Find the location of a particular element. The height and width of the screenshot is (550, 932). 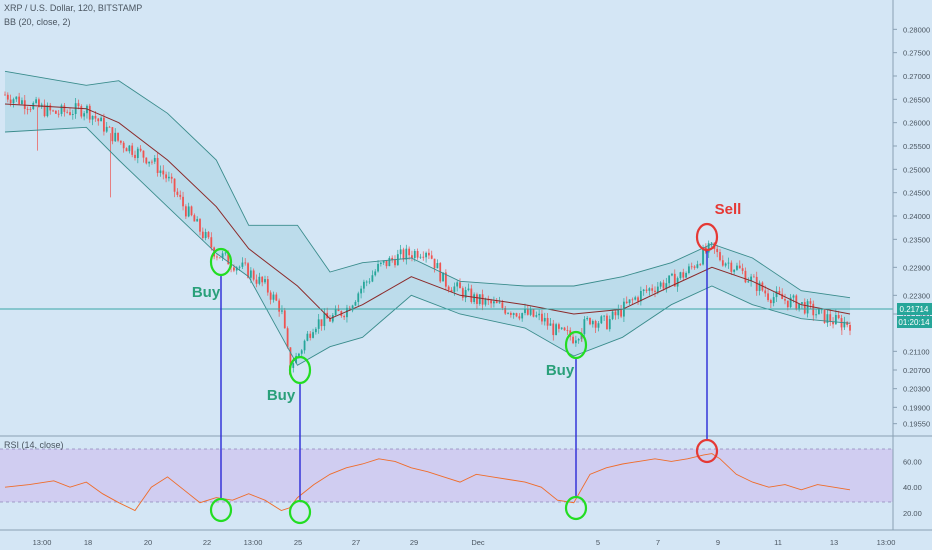

price-tick-label: 0.22300 is located at coordinates (916, 295).